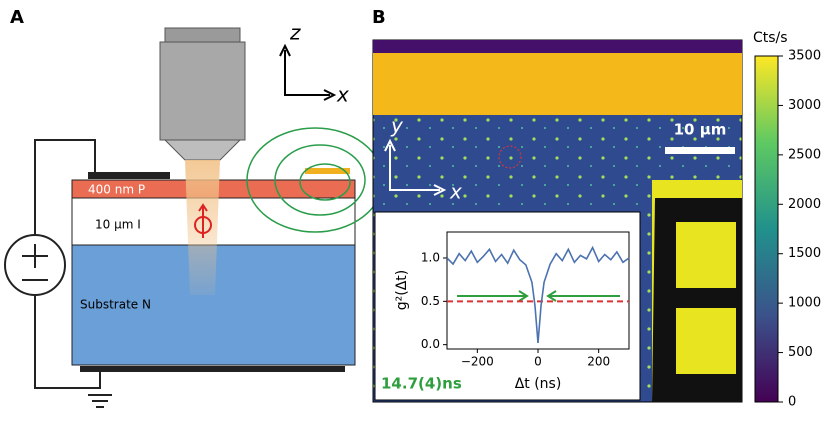 This screenshot has width=828, height=426. Describe the element at coordinates (379, 17) in the screenshot. I see `panel-label: B` at that location.